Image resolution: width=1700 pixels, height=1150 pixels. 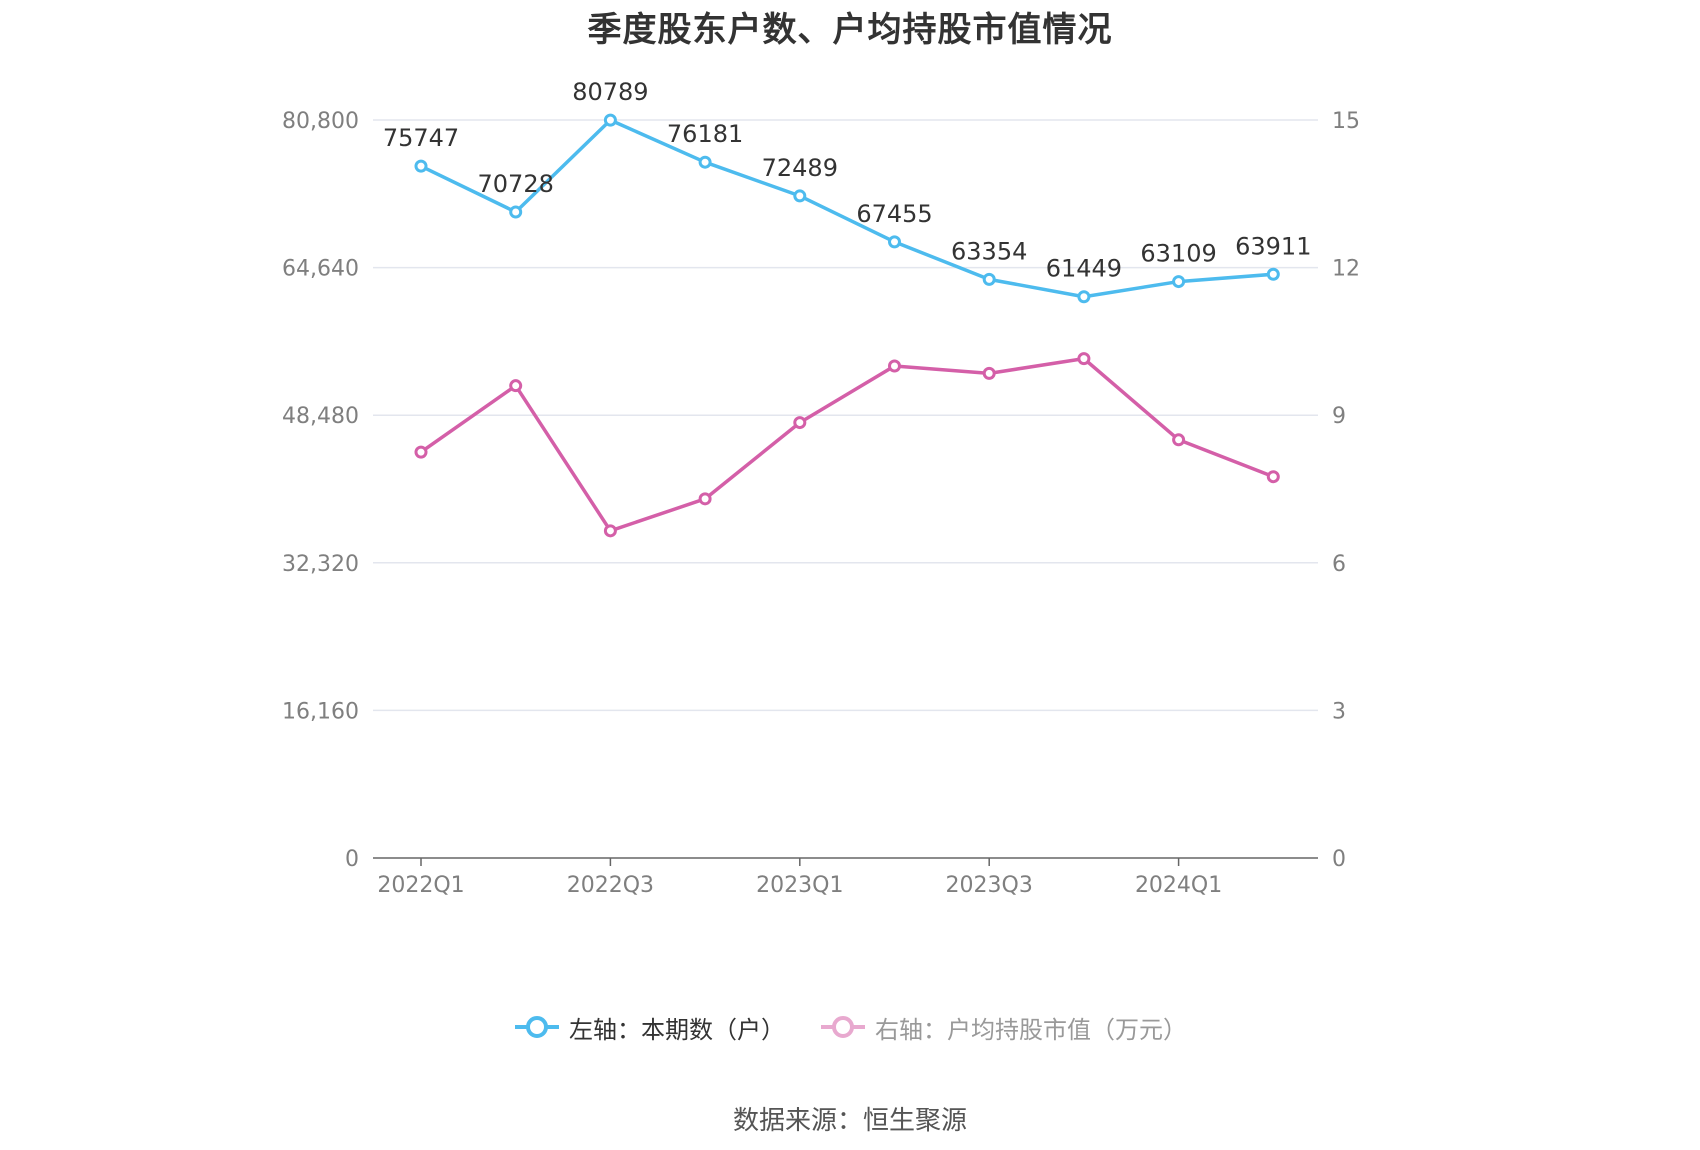 I want to click on data-label: 63109, so click(x=1178, y=254).